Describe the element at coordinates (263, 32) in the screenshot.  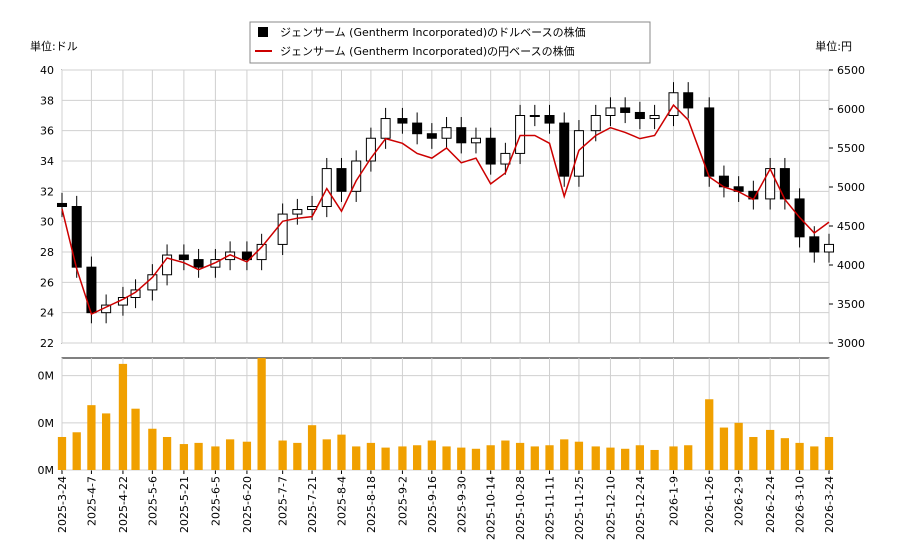
I see `legend-swatch` at that location.